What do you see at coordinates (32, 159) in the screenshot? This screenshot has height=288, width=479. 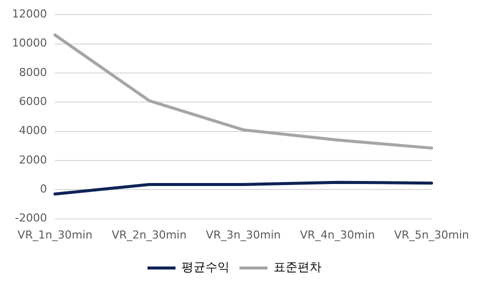 I see `y-tick-label: 2000` at bounding box center [32, 159].